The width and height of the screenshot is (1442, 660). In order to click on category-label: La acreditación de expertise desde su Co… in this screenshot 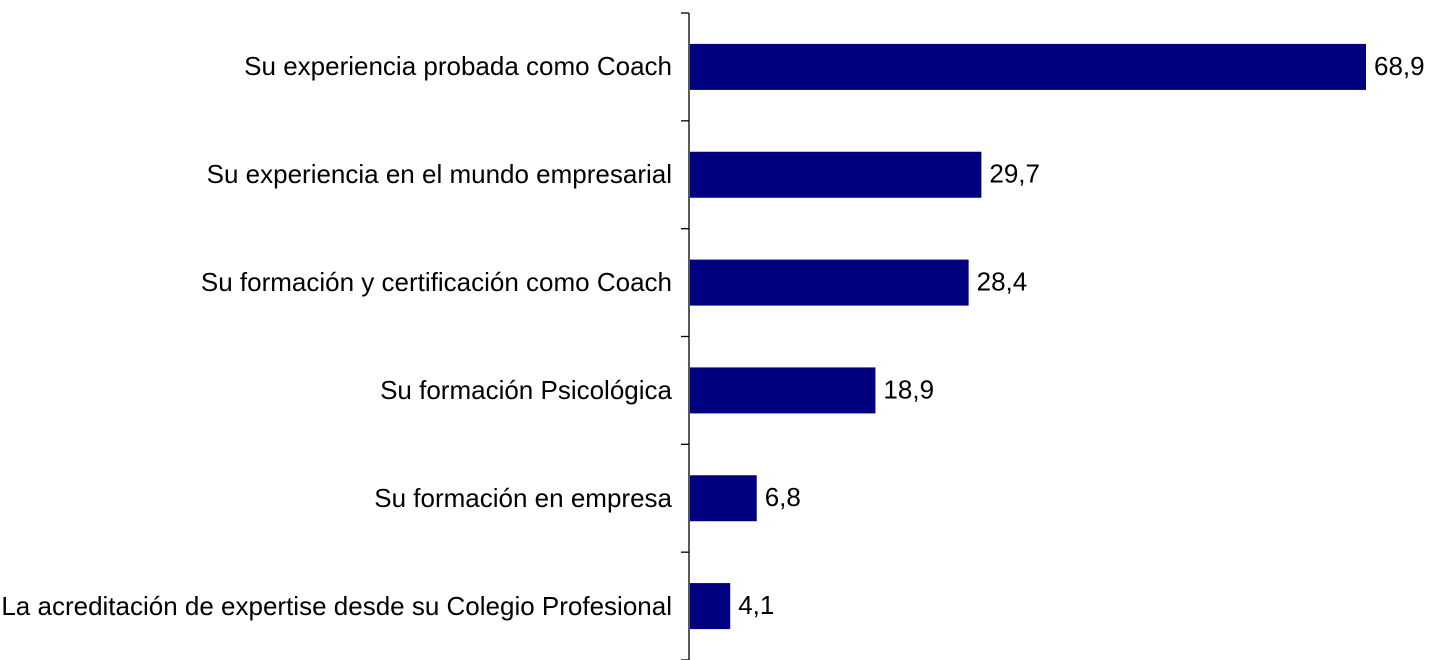, I will do `click(336, 605)`.